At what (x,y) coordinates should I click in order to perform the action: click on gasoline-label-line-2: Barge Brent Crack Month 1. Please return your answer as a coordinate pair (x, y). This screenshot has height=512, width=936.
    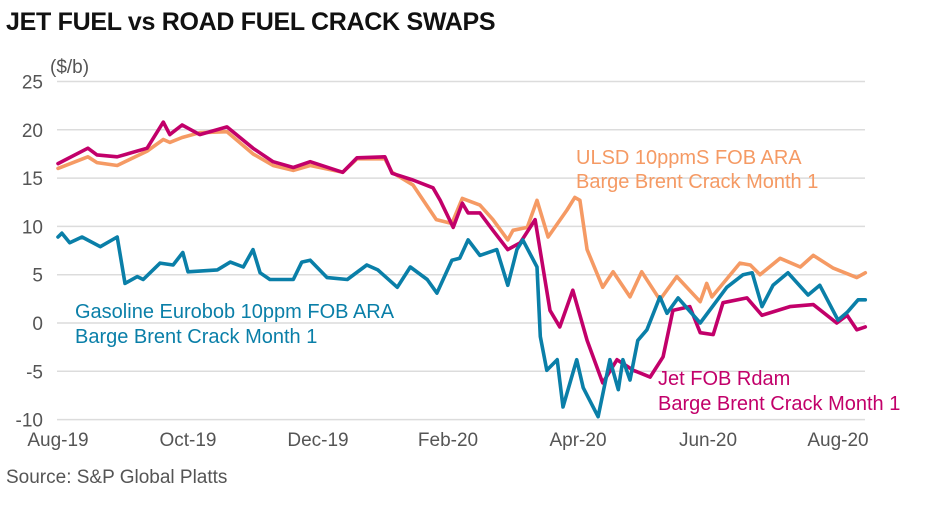
    Looking at the image, I should click on (196, 337).